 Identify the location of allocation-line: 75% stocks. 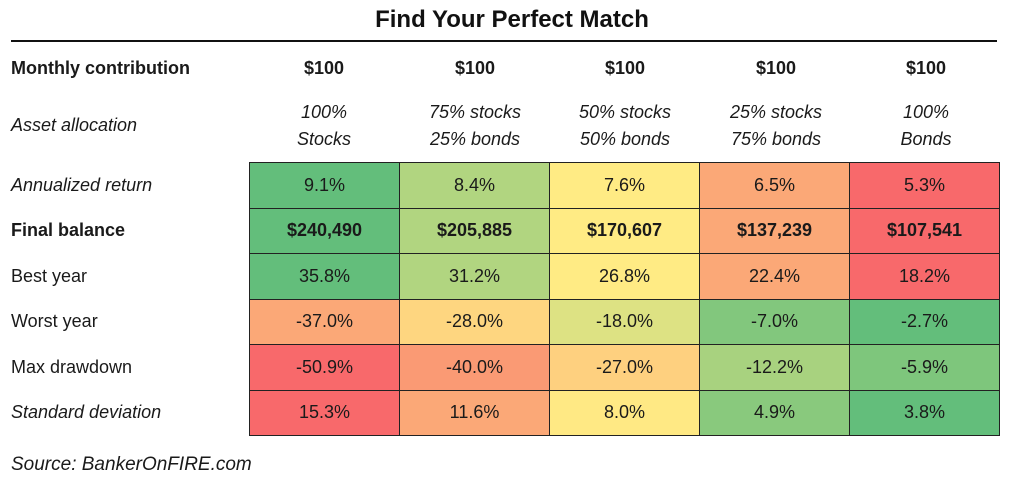
(475, 112).